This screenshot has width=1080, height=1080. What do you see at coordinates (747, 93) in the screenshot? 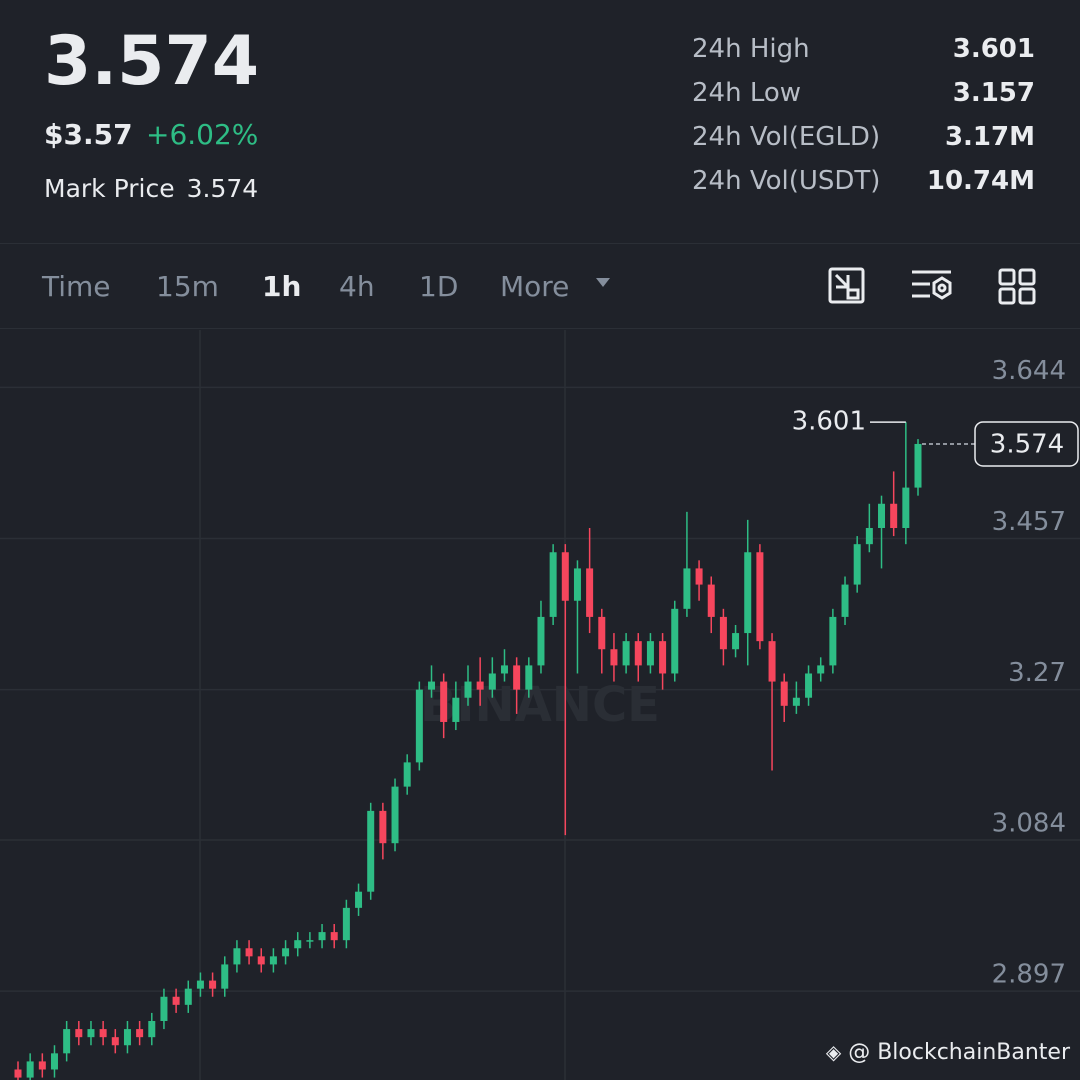
I see `stat-label: 24h Low` at bounding box center [747, 93].